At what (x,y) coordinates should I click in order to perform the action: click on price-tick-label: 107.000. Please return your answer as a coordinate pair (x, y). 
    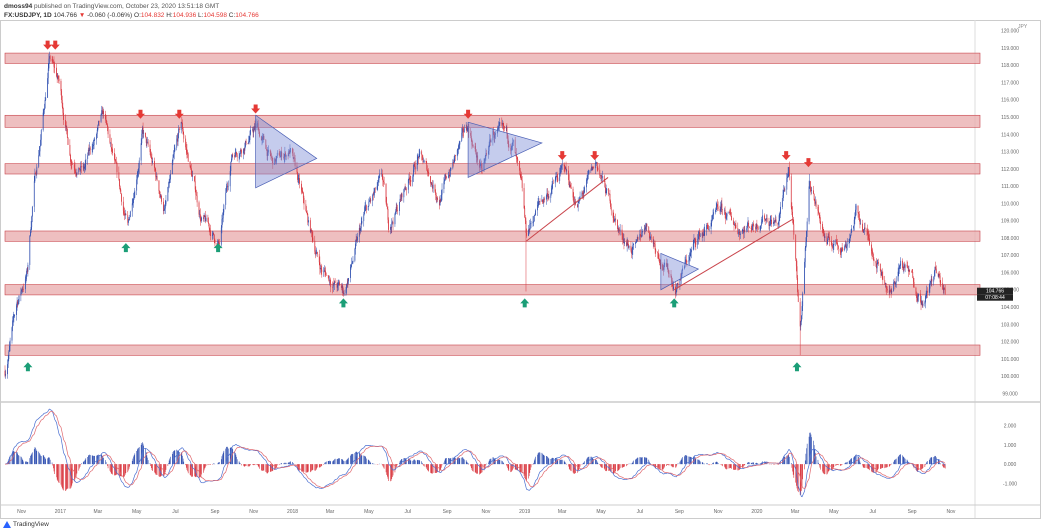
    Looking at the image, I should click on (1010, 256).